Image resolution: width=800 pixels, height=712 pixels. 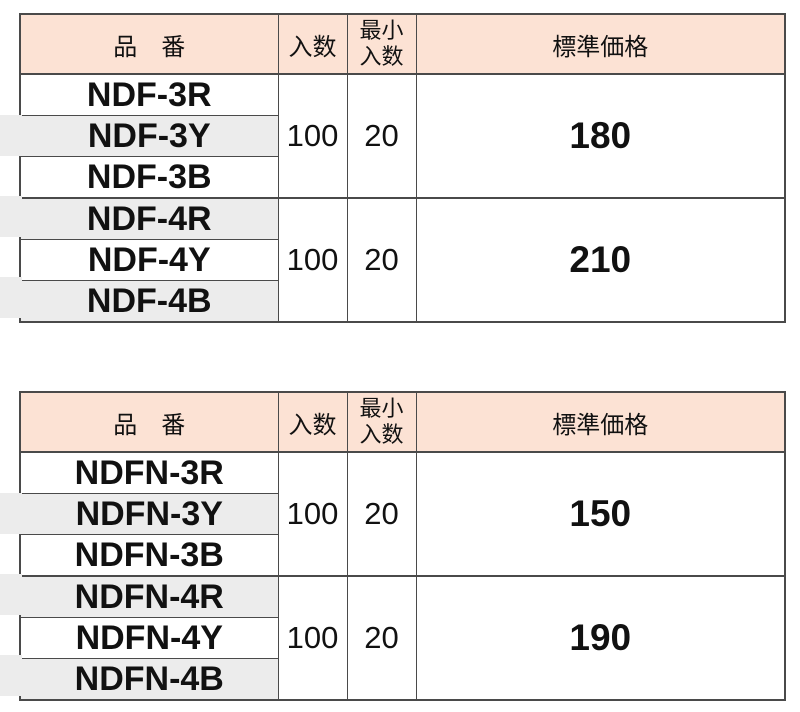 I want to click on part-cell: NDFN-4R, so click(x=149, y=596).